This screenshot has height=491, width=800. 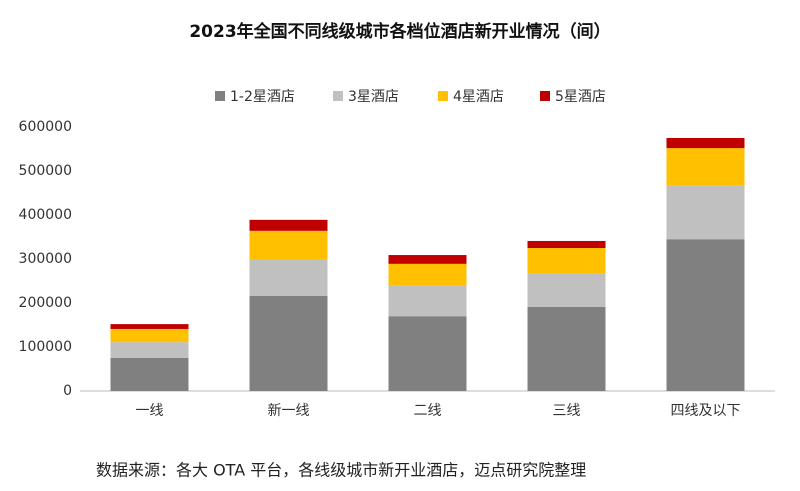 What do you see at coordinates (45, 127) in the screenshot?
I see `y-tick-label: 600000` at bounding box center [45, 127].